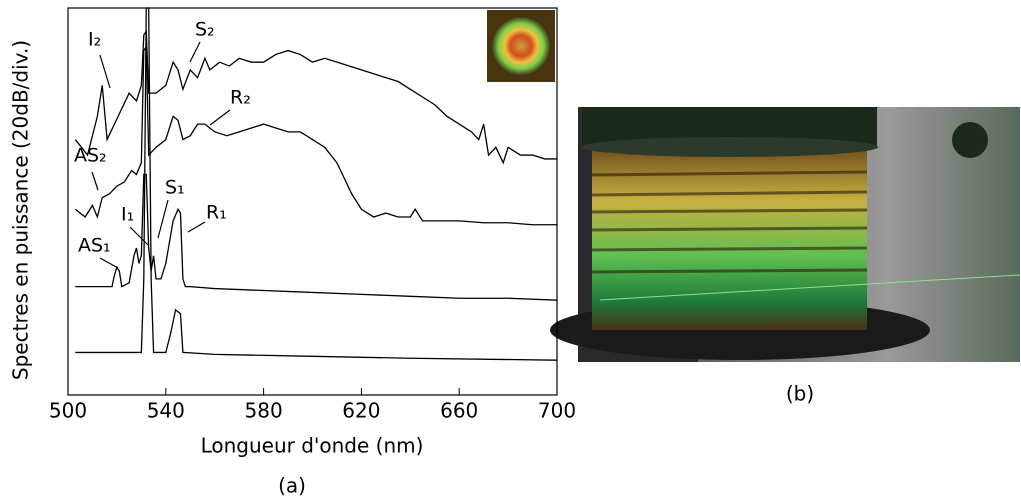 This screenshot has width=1021, height=500. Describe the element at coordinates (557, 411) in the screenshot. I see `x-tick-label: 700` at that location.